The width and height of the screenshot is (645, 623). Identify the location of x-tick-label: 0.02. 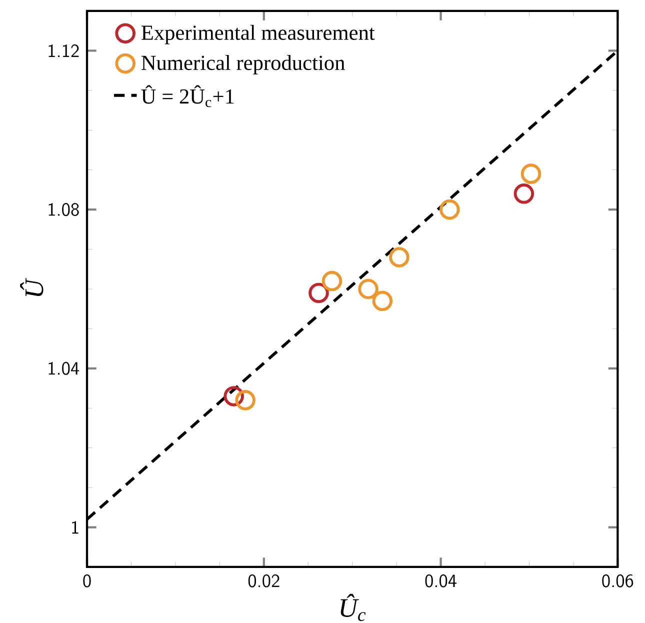
(264, 581).